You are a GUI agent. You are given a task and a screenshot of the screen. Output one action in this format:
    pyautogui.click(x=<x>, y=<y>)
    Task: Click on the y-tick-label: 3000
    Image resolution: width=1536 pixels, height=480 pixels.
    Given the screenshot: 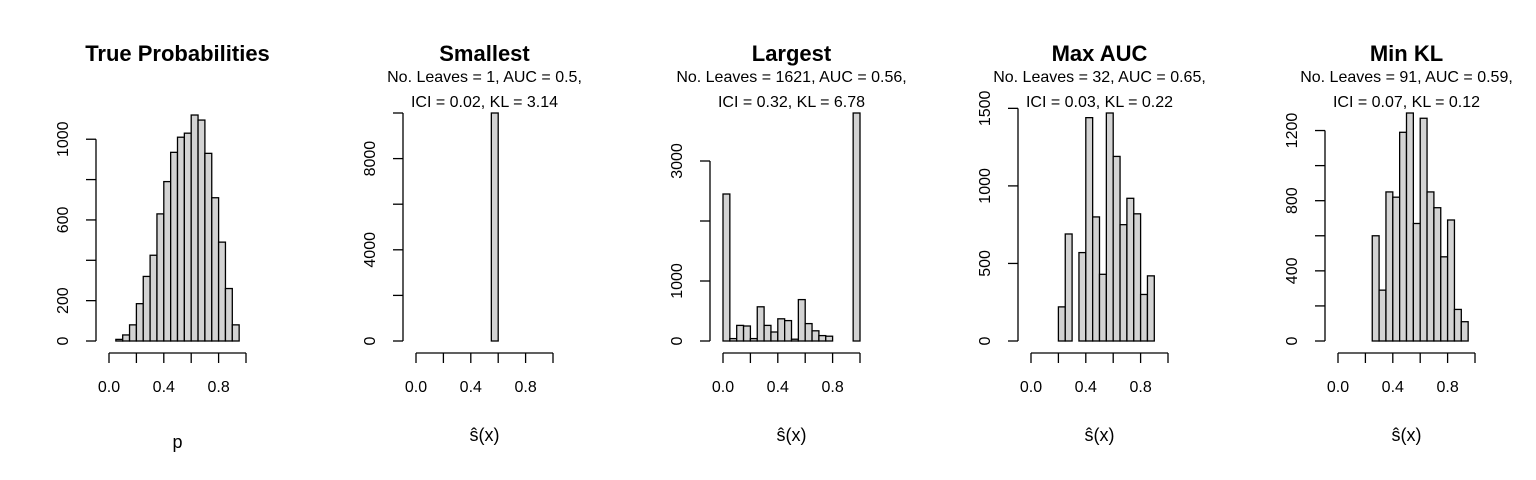 What is the action you would take?
    pyautogui.click(x=677, y=161)
    